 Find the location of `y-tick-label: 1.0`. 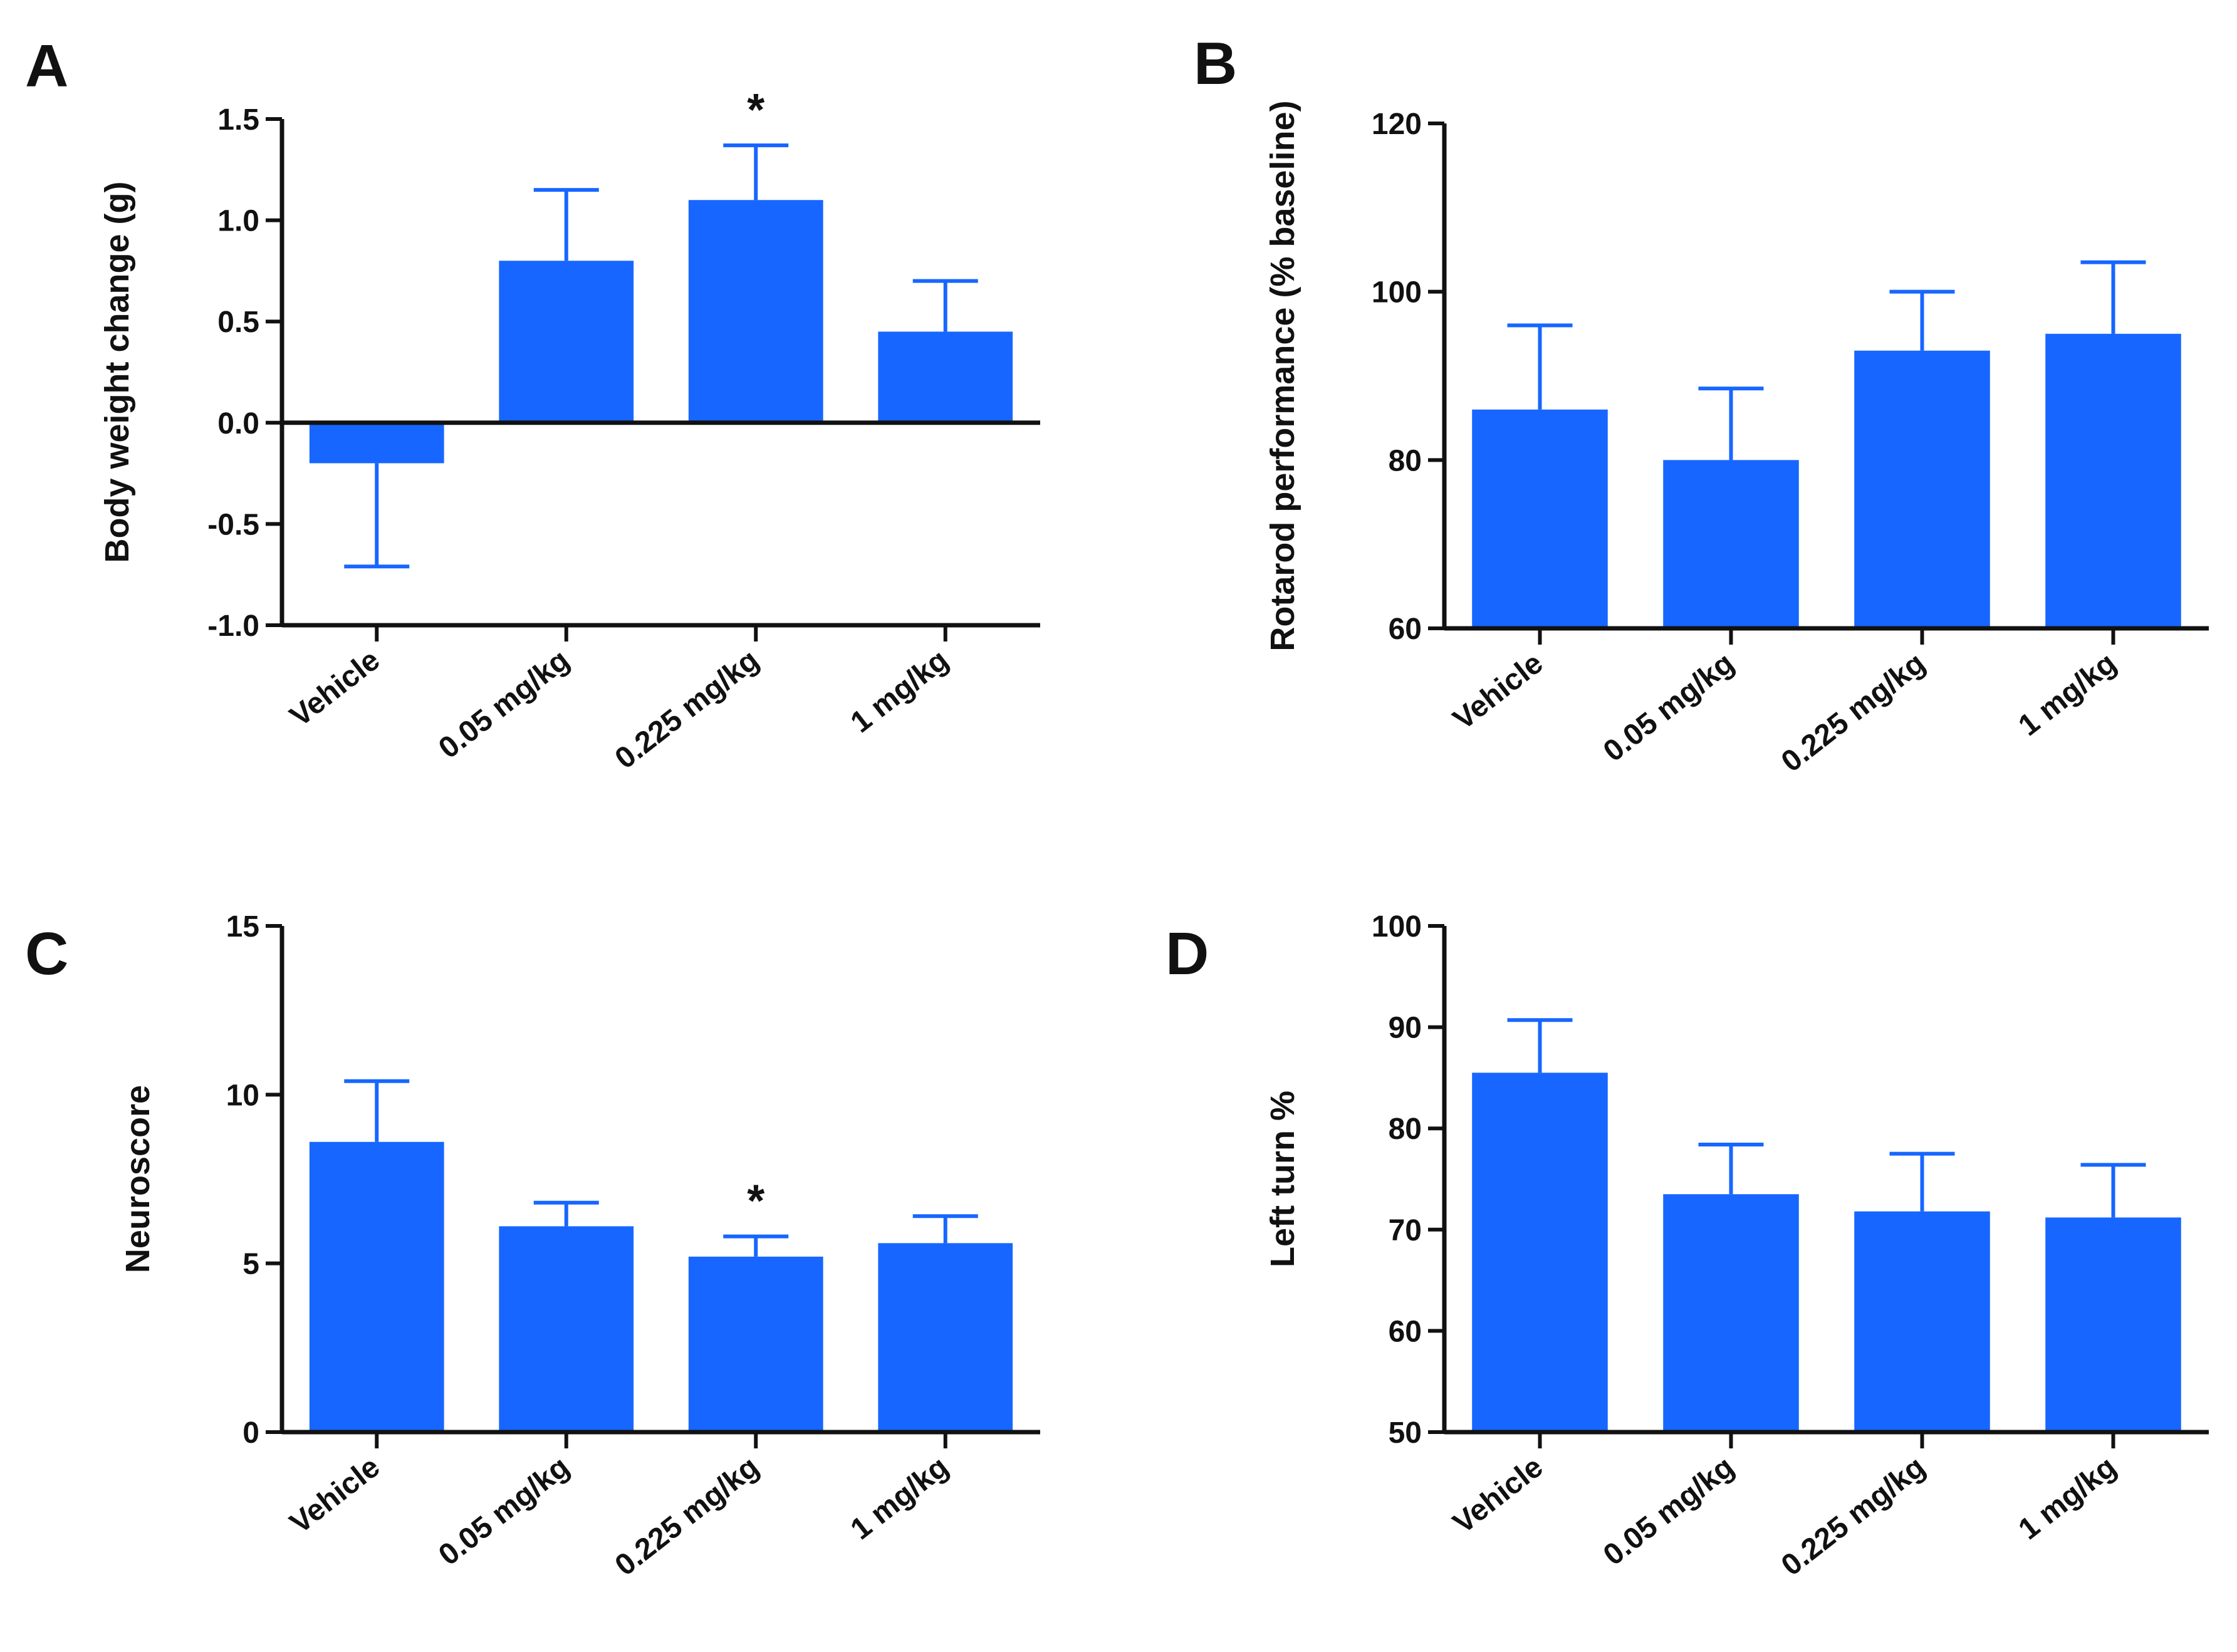

y-tick-label: 1.0 is located at coordinates (238, 221).